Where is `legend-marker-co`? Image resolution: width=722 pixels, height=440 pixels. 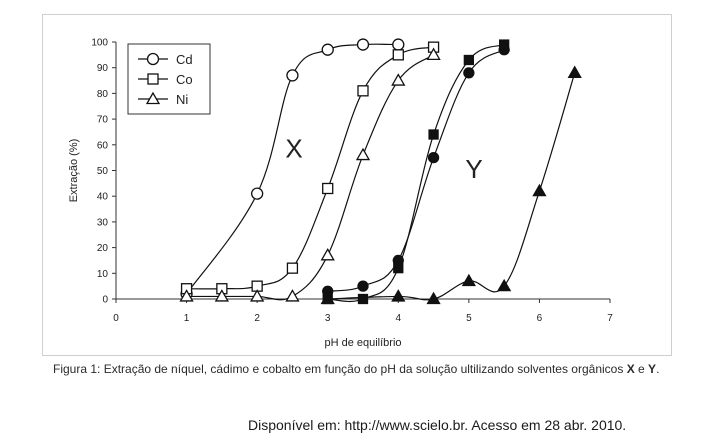 legend-marker-co is located at coordinates (153, 79).